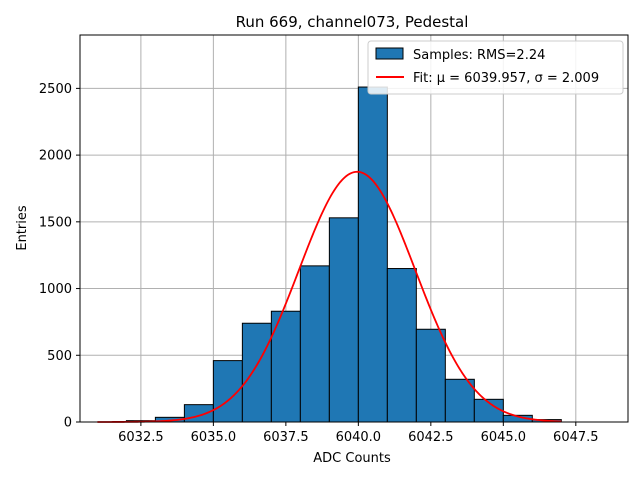 The image size is (640, 480). Describe the element at coordinates (55, 156) in the screenshot. I see `y-tick-label: 2000` at that location.